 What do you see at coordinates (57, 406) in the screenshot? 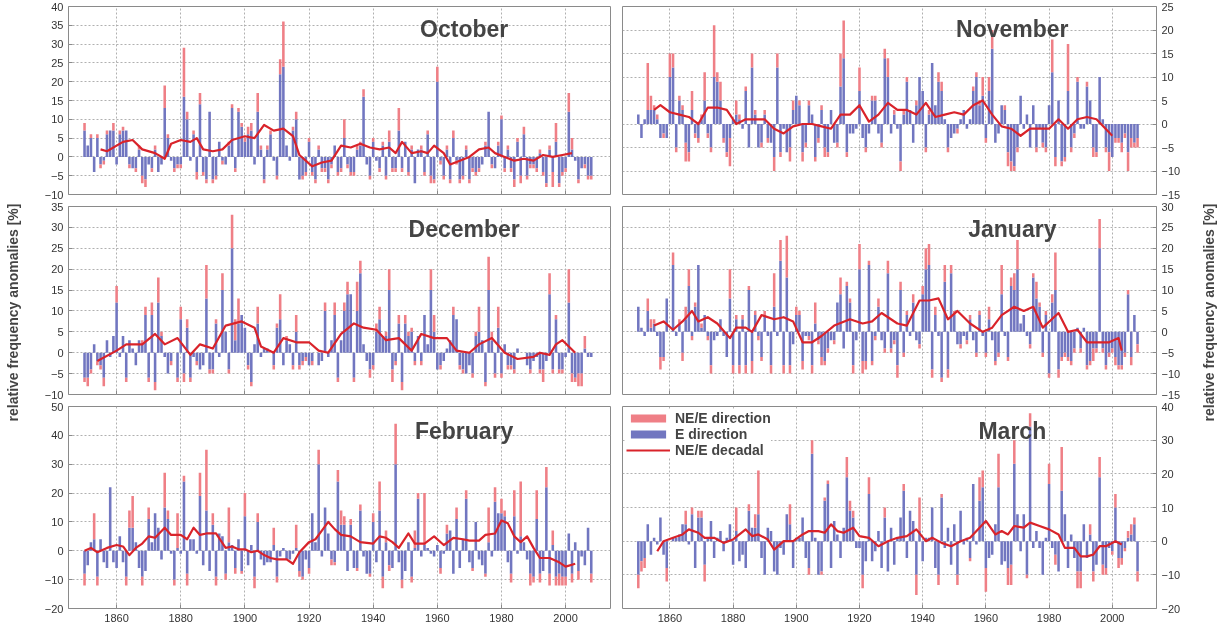
I see `y-tick-label: 50` at bounding box center [57, 406].